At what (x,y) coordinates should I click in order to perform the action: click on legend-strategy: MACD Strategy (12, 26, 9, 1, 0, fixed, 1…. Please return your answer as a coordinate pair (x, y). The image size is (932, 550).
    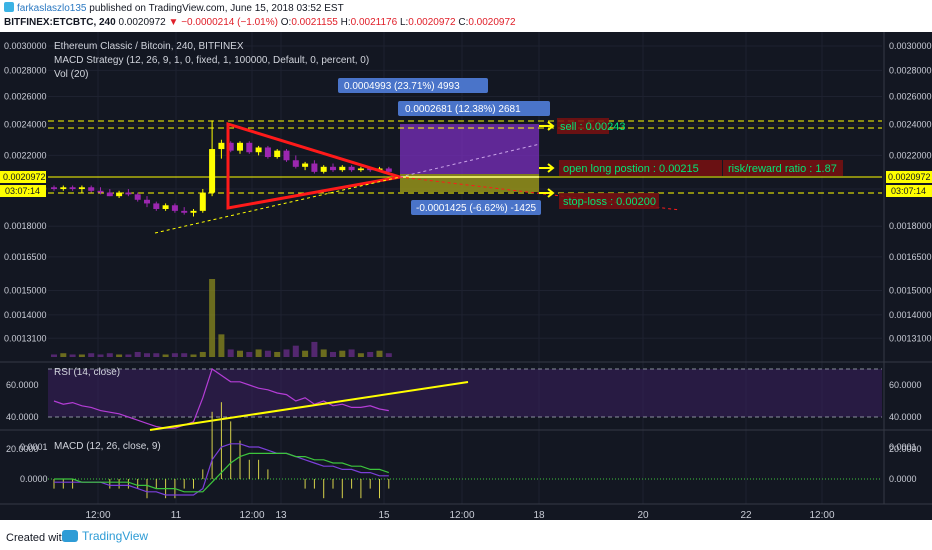
    Looking at the image, I should click on (211, 60).